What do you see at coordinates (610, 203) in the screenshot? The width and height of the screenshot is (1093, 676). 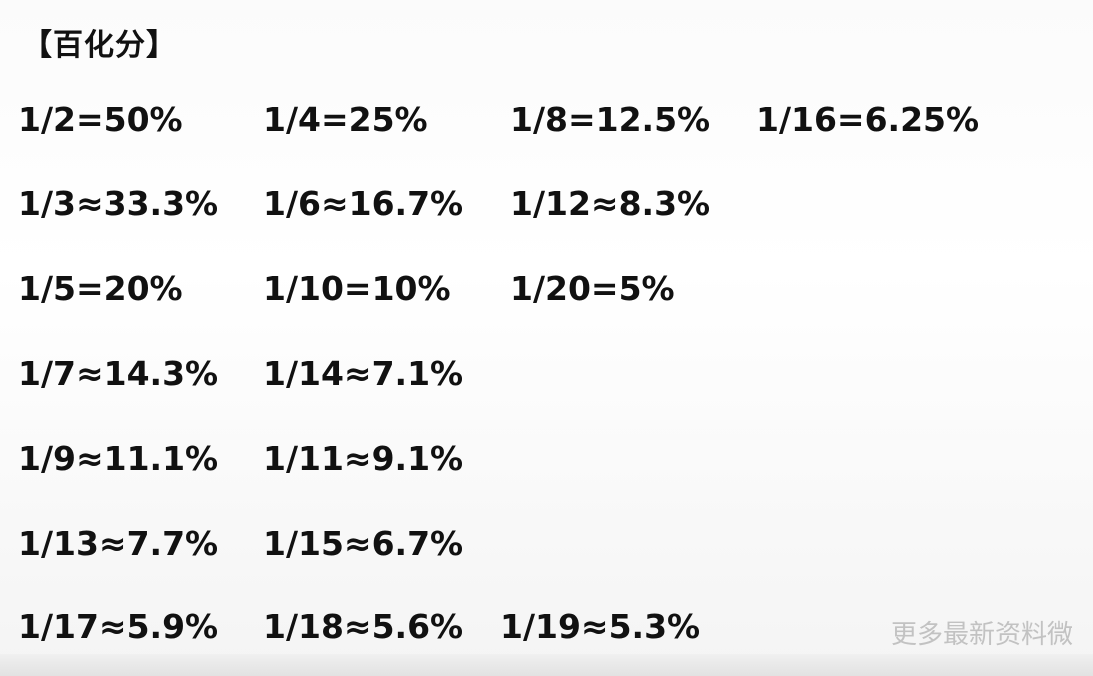 I see `table-cell: 1/12≈8.3%` at bounding box center [610, 203].